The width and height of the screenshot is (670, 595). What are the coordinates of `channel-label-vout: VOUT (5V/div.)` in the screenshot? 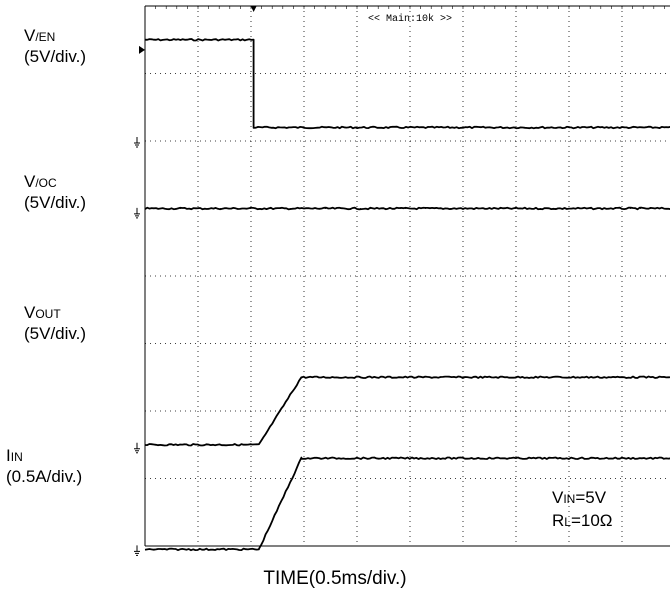 It's located at (55, 323).